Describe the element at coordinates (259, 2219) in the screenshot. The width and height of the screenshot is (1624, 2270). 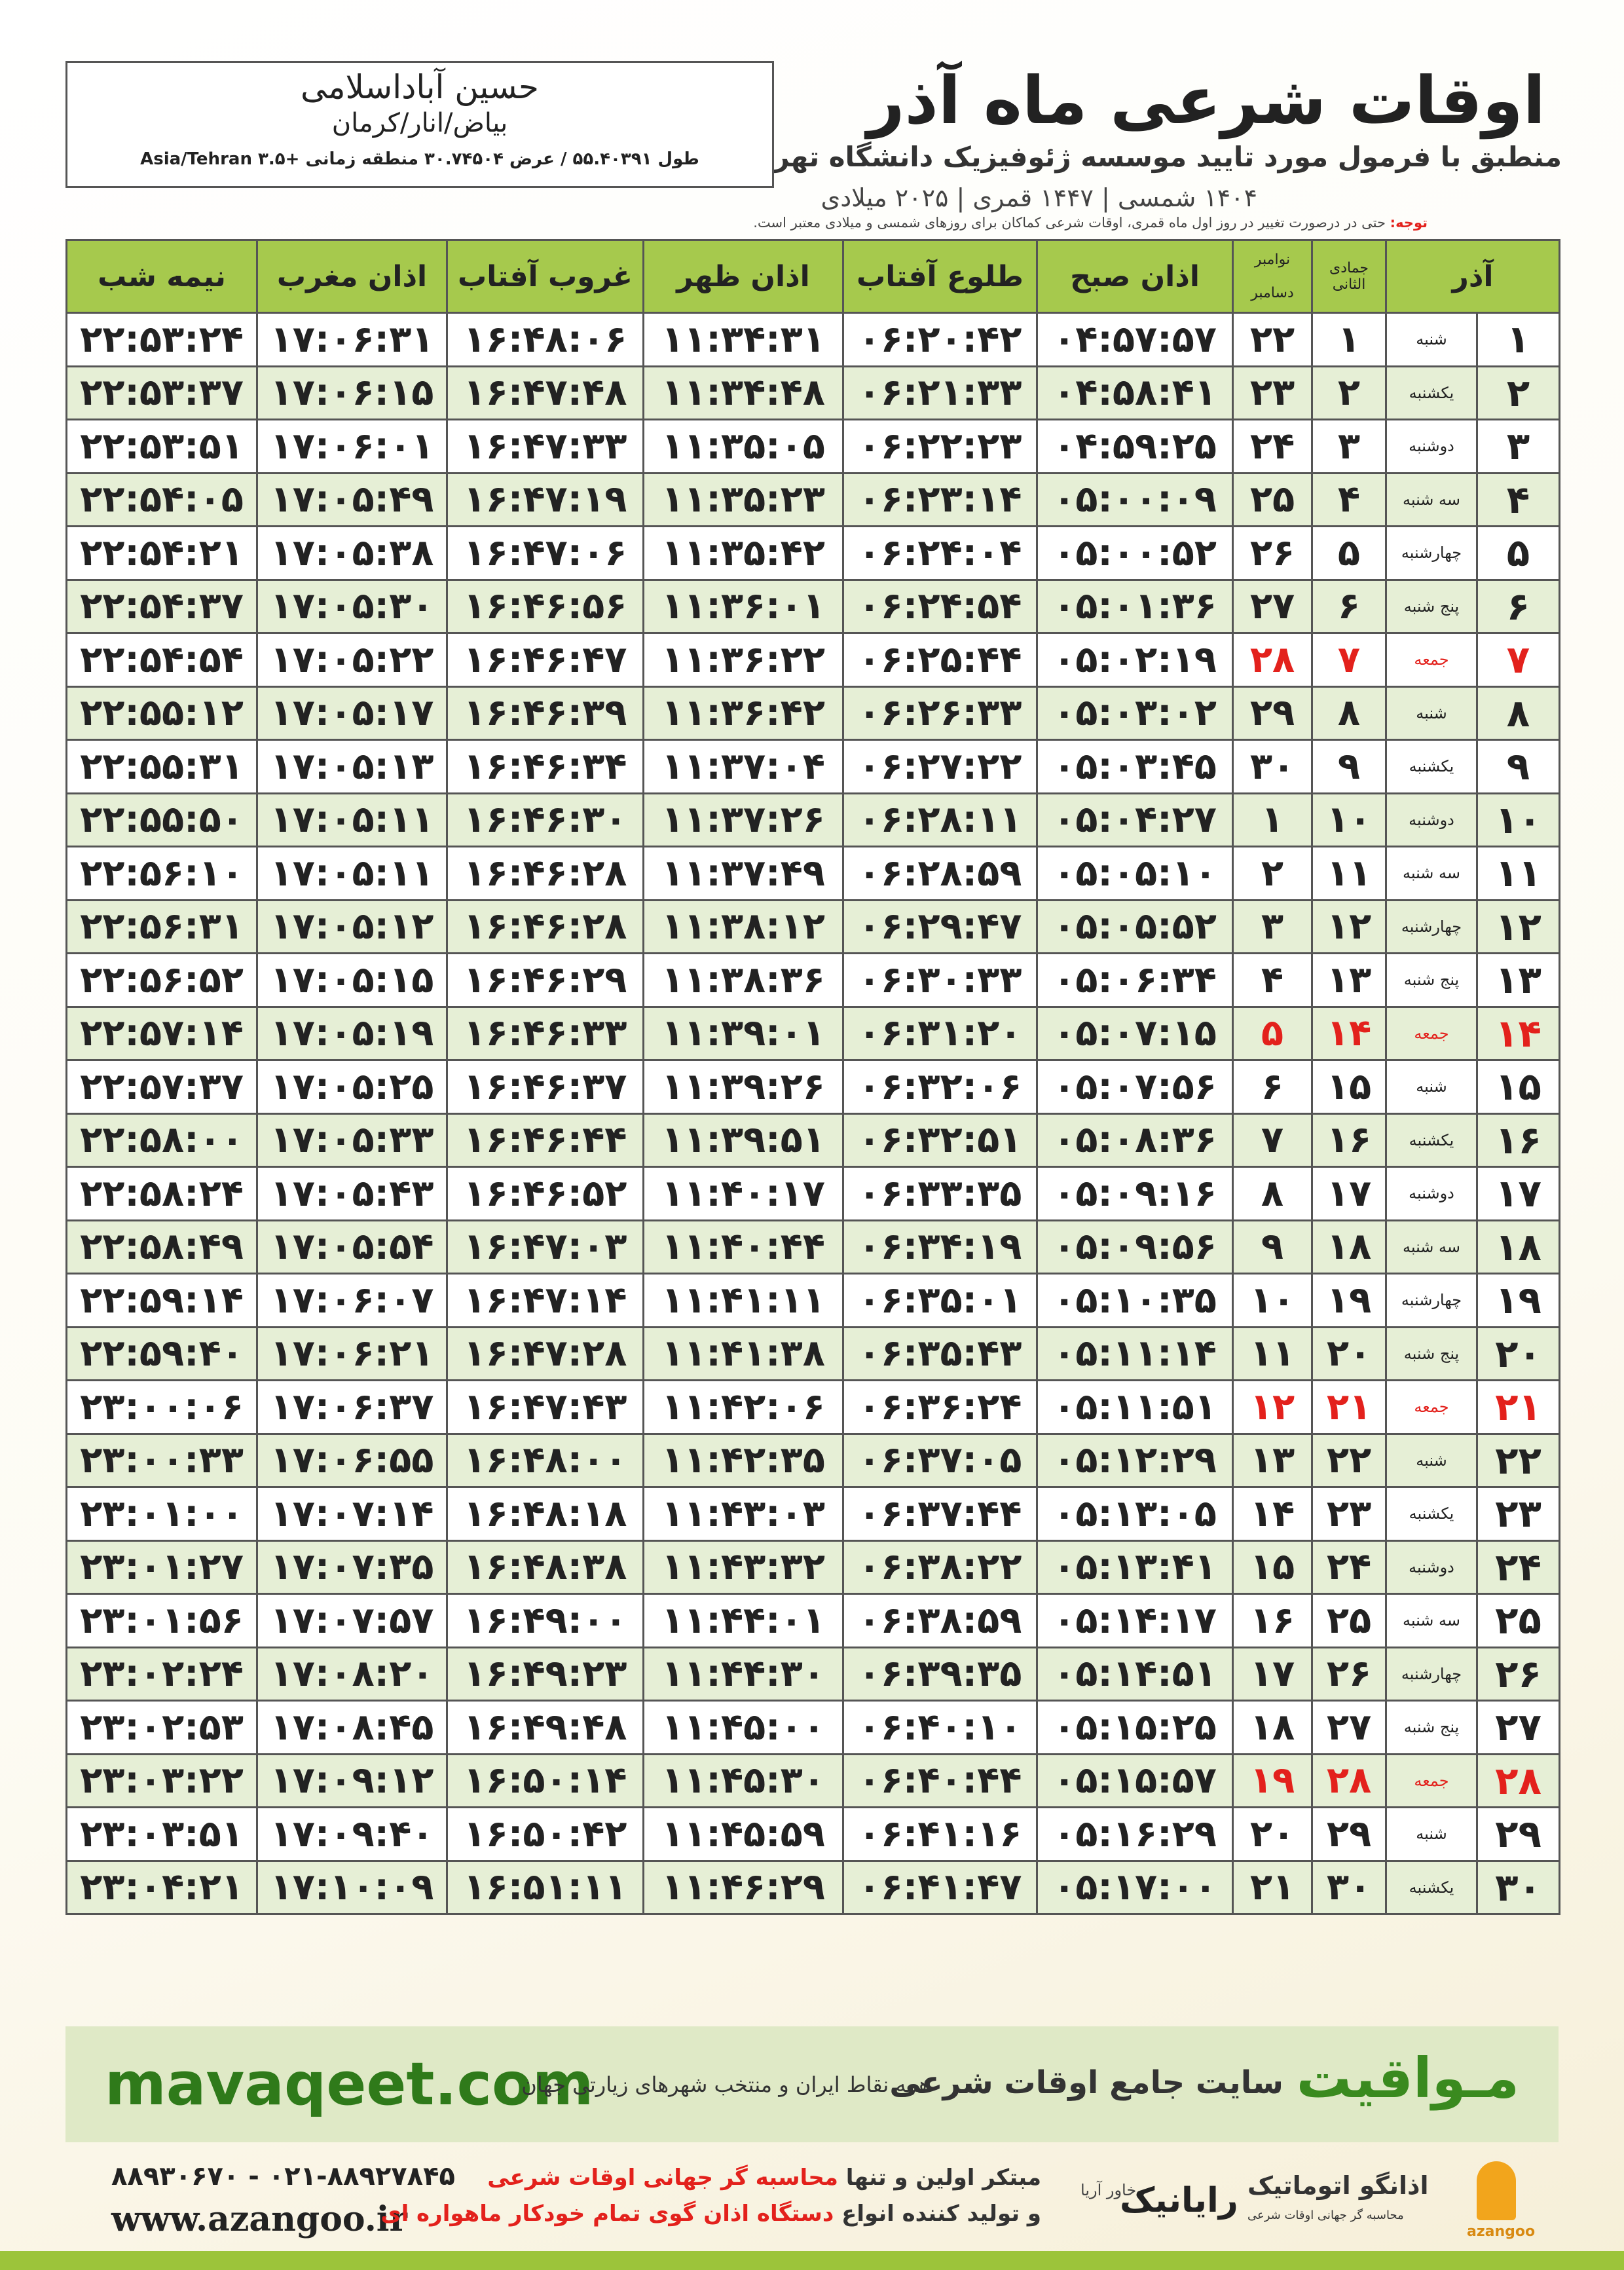
I see `website: www.azangoo.ir` at that location.